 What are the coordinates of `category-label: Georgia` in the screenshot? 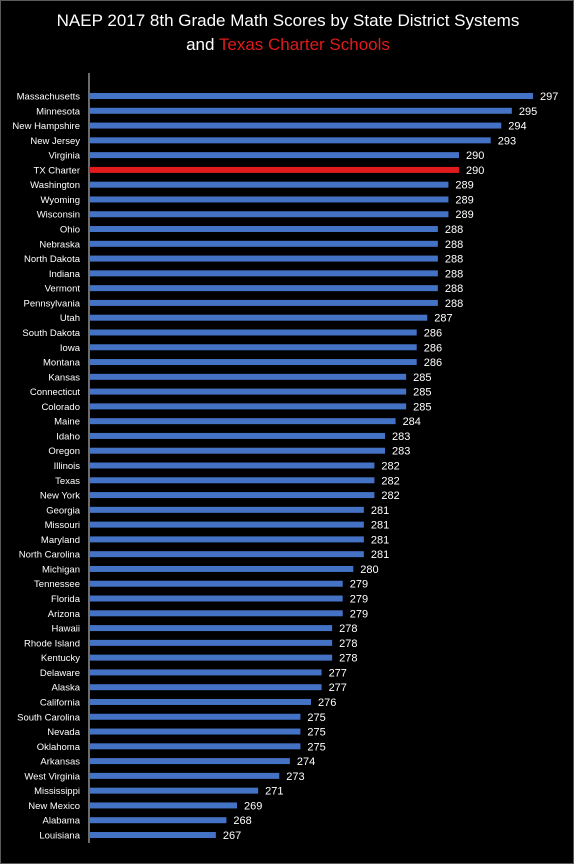 It's located at (63, 510).